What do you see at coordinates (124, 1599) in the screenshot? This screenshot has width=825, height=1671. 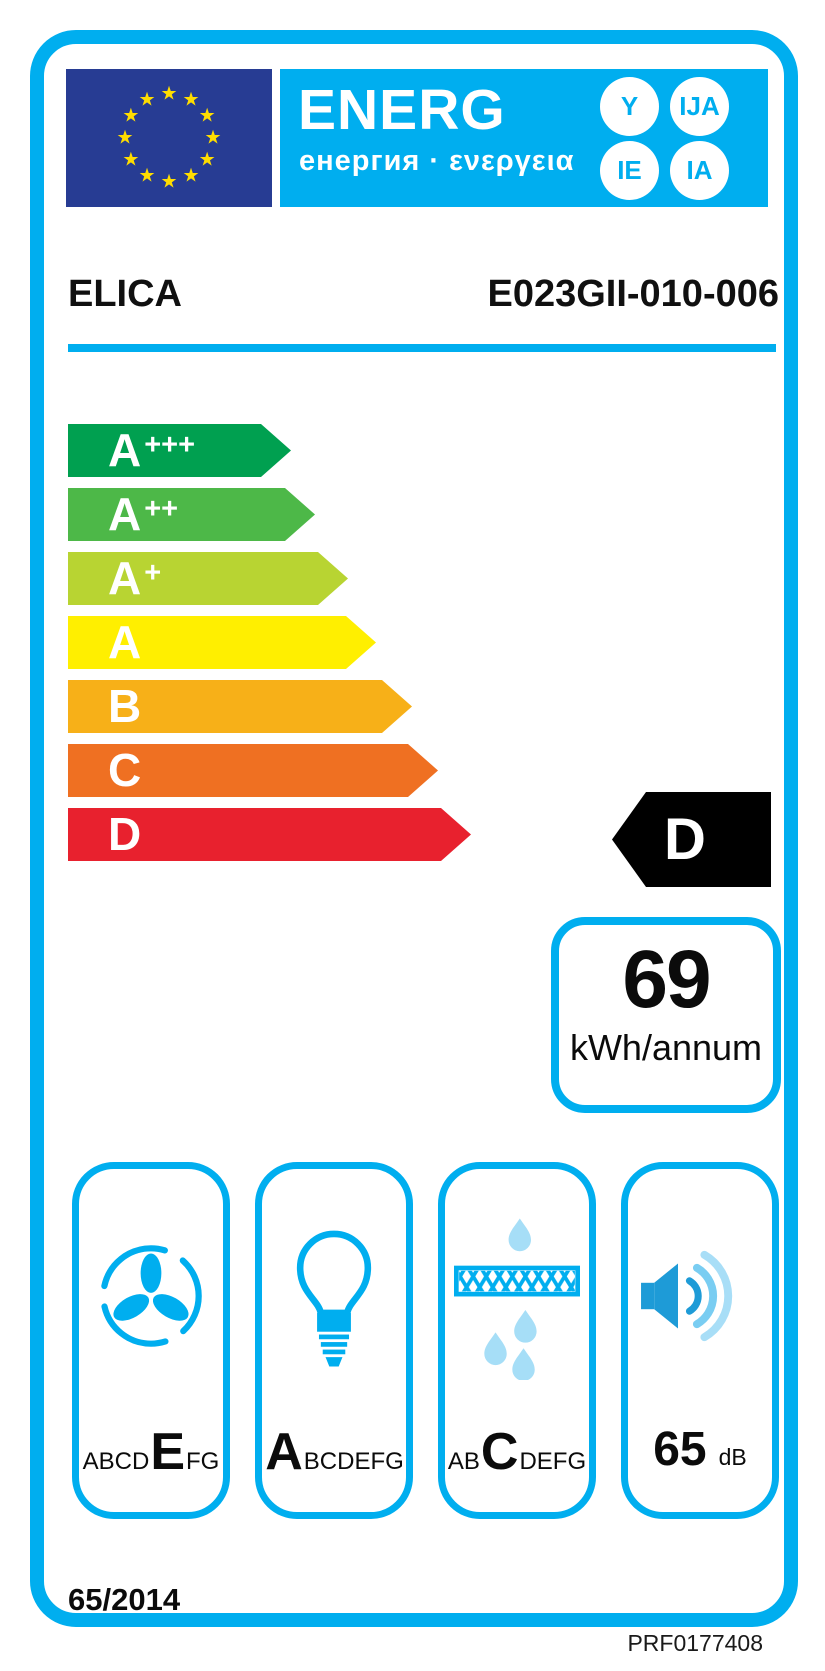 I see `regulation-number: 65/2014` at bounding box center [124, 1599].